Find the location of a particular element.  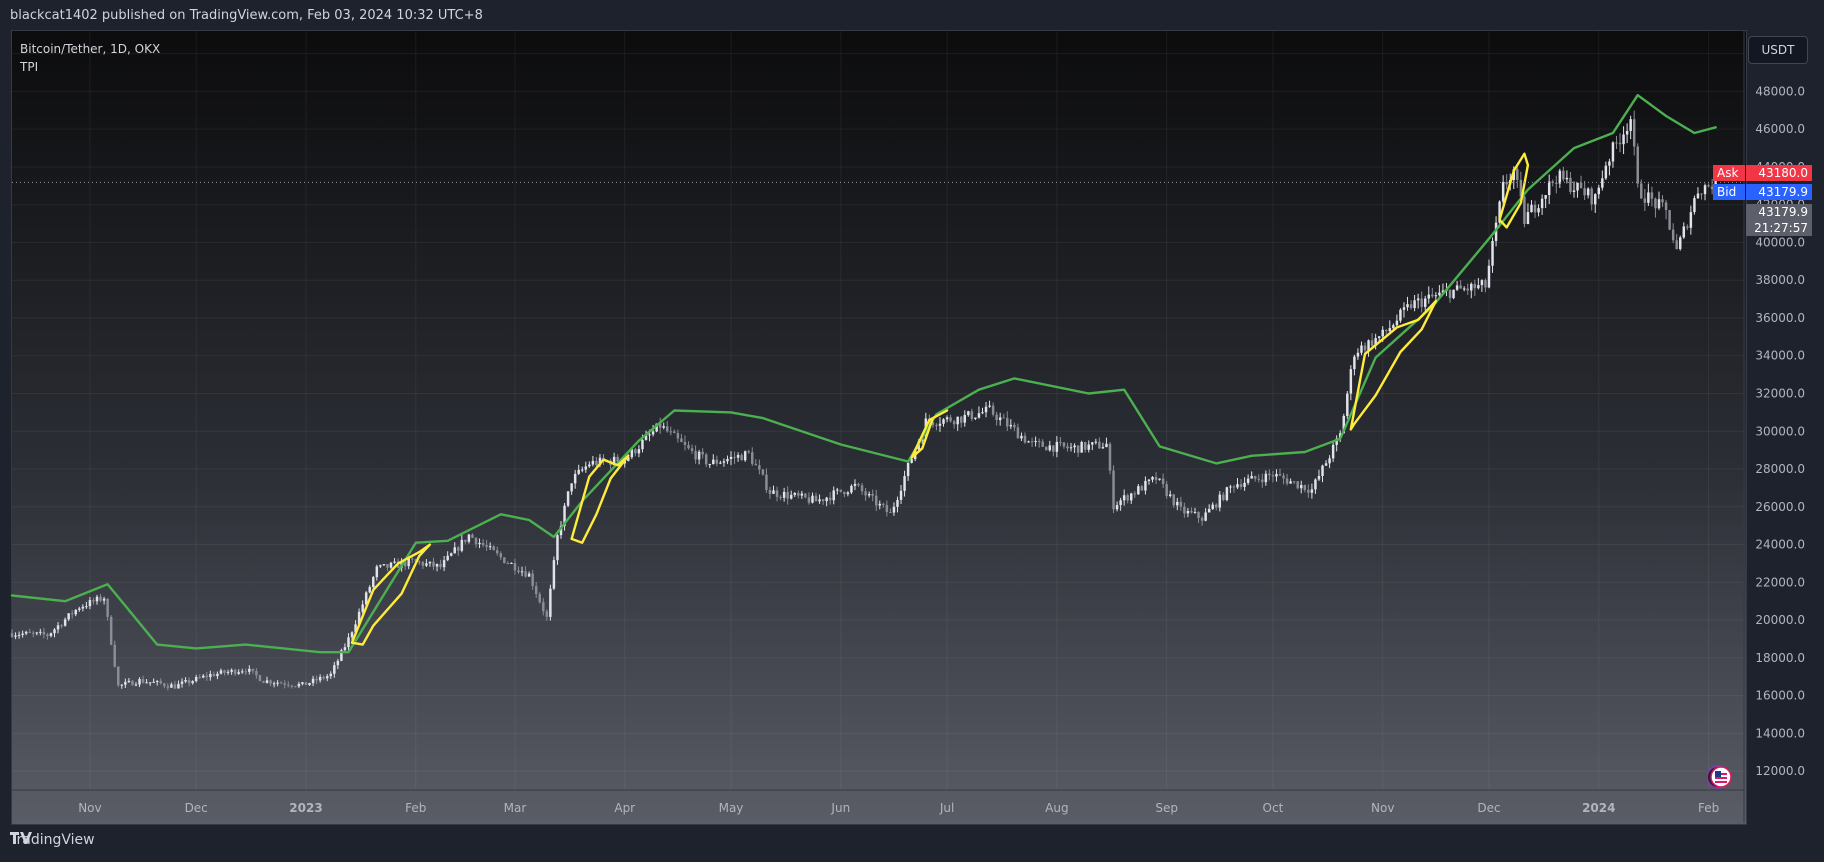

date-tick-label: Apr is located at coordinates (624, 808).